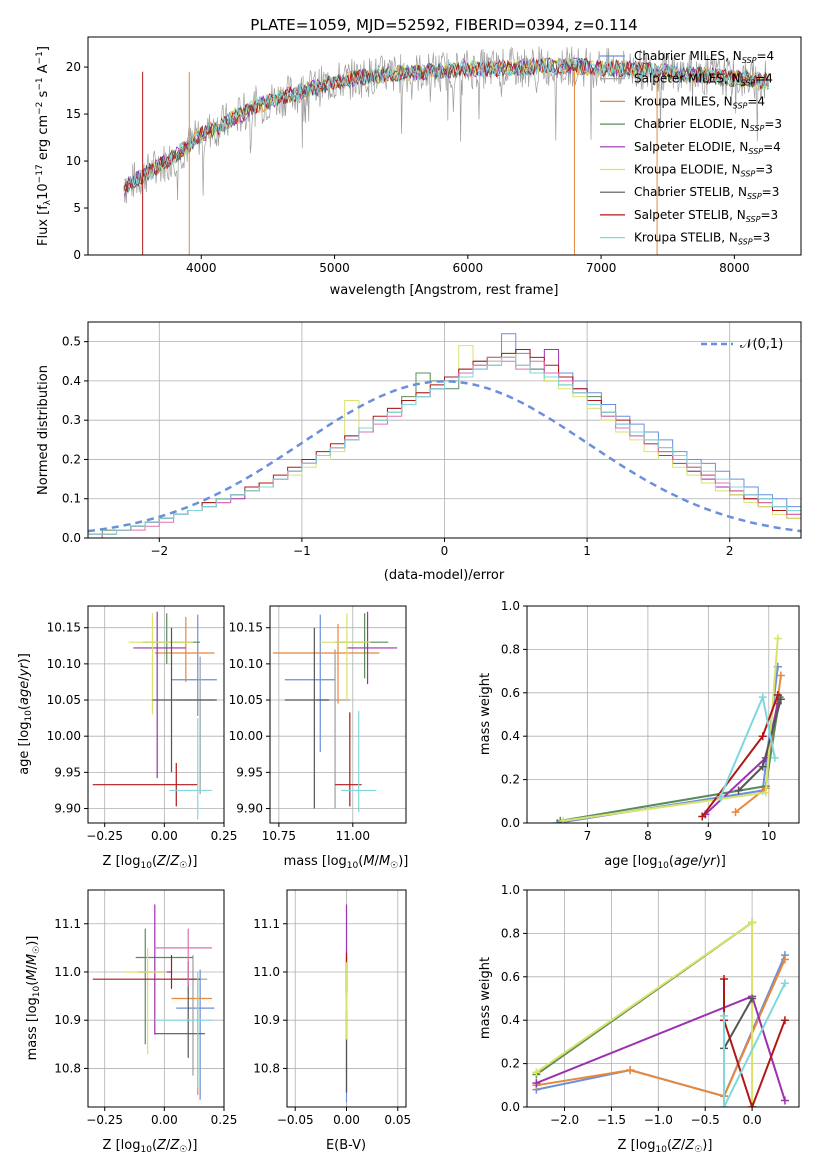 This screenshot has height=1170, width=819. I want to click on x-tick-label: 5000, so click(334, 268).